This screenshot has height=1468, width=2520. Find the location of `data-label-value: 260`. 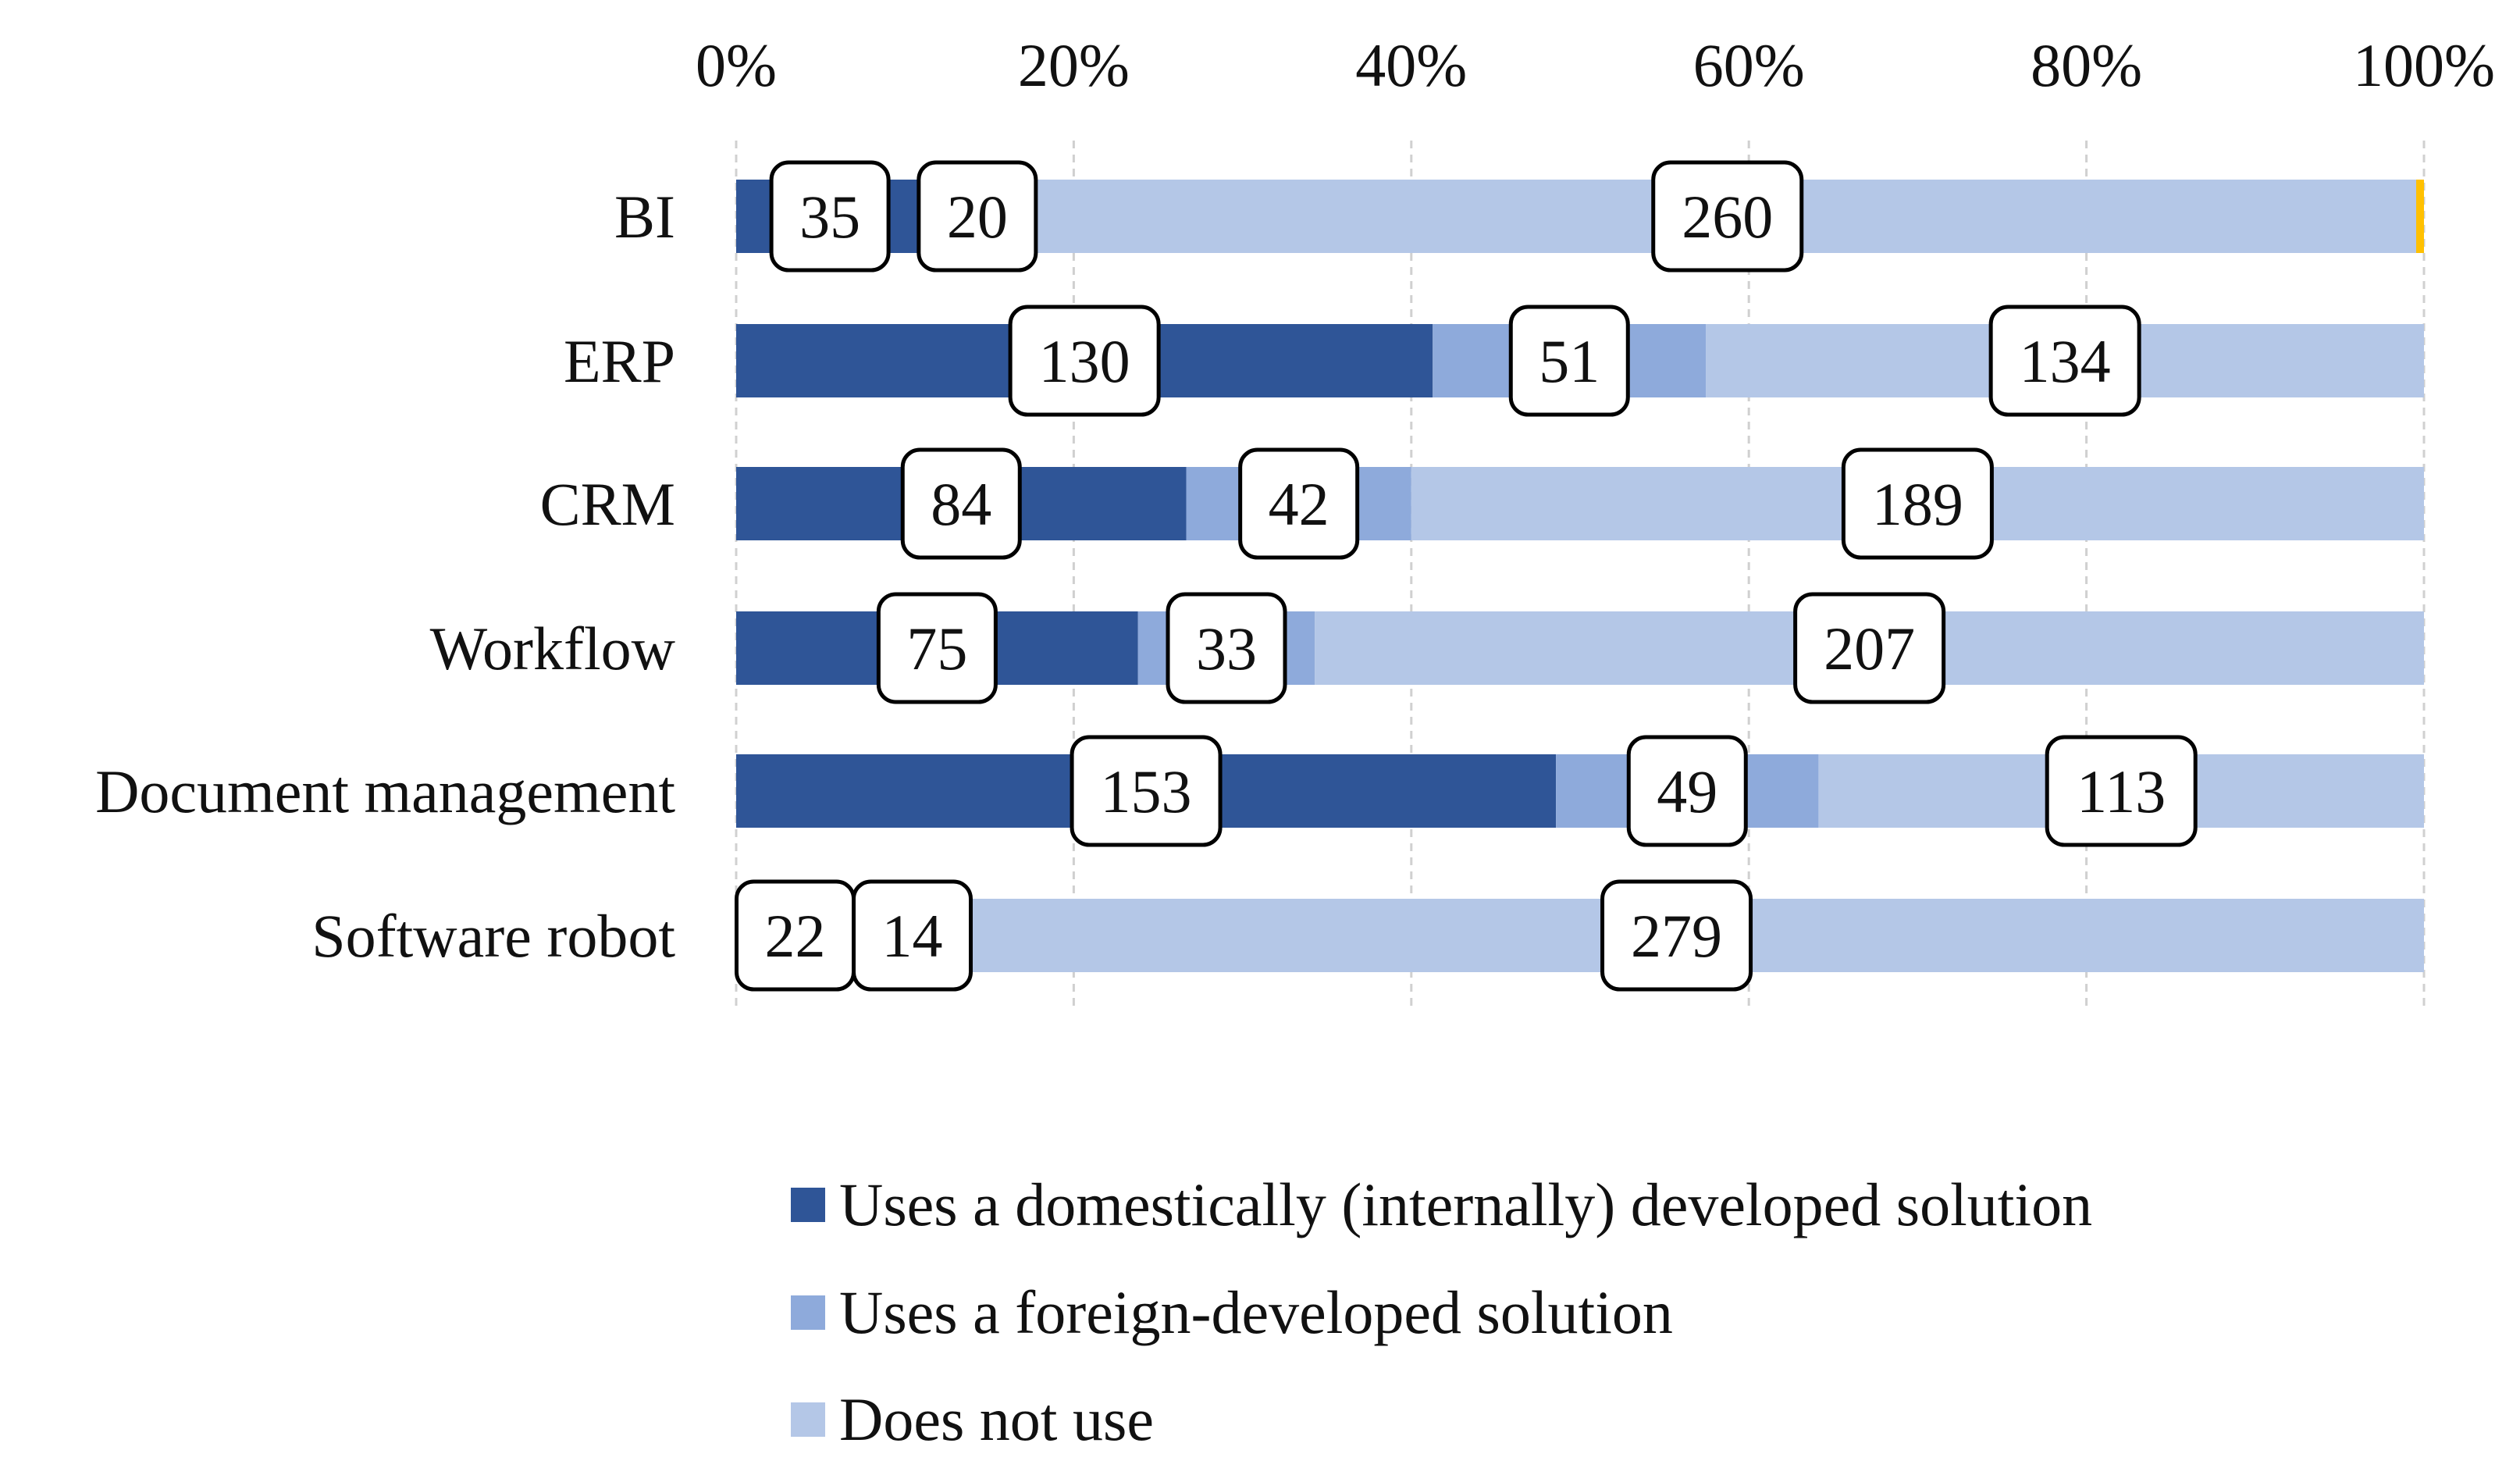

data-label-value: 260 is located at coordinates (1727, 217).